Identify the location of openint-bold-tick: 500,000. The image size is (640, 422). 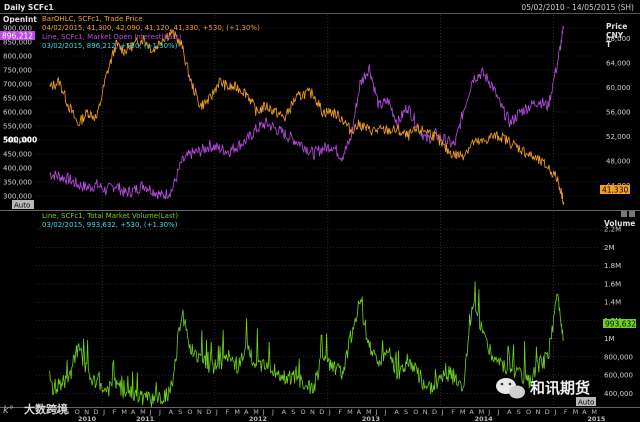
(20, 140).